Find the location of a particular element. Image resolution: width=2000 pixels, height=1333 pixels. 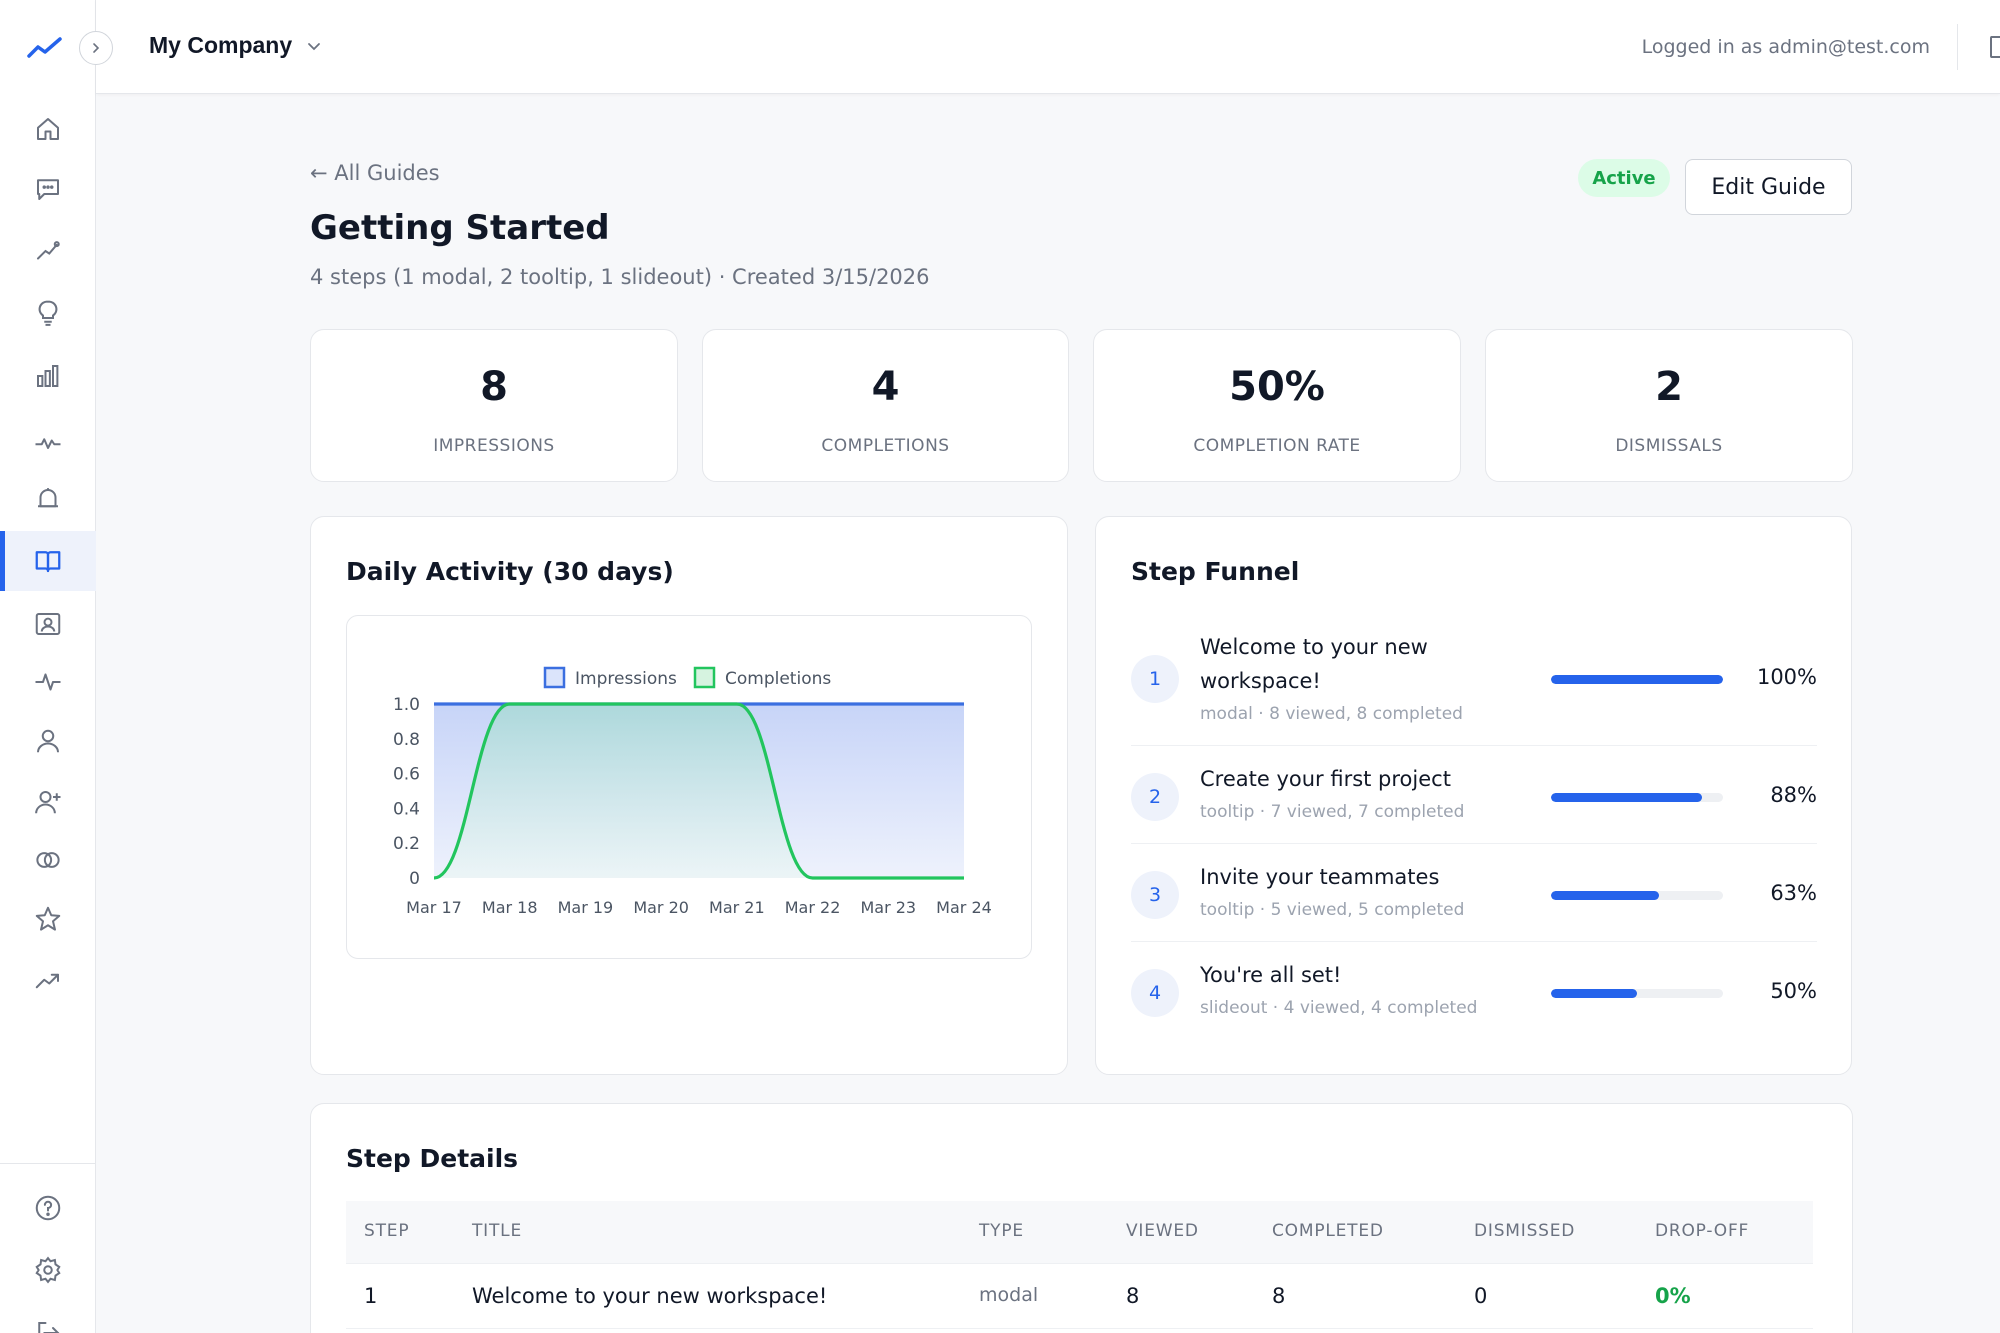

step-meta: modal · 8 viewed, 8 completed is located at coordinates (1331, 714).